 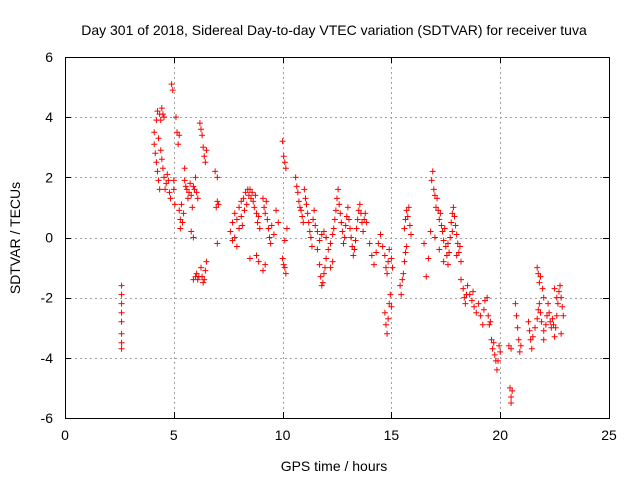 I want to click on y-tick-label: 0, so click(x=49, y=238).